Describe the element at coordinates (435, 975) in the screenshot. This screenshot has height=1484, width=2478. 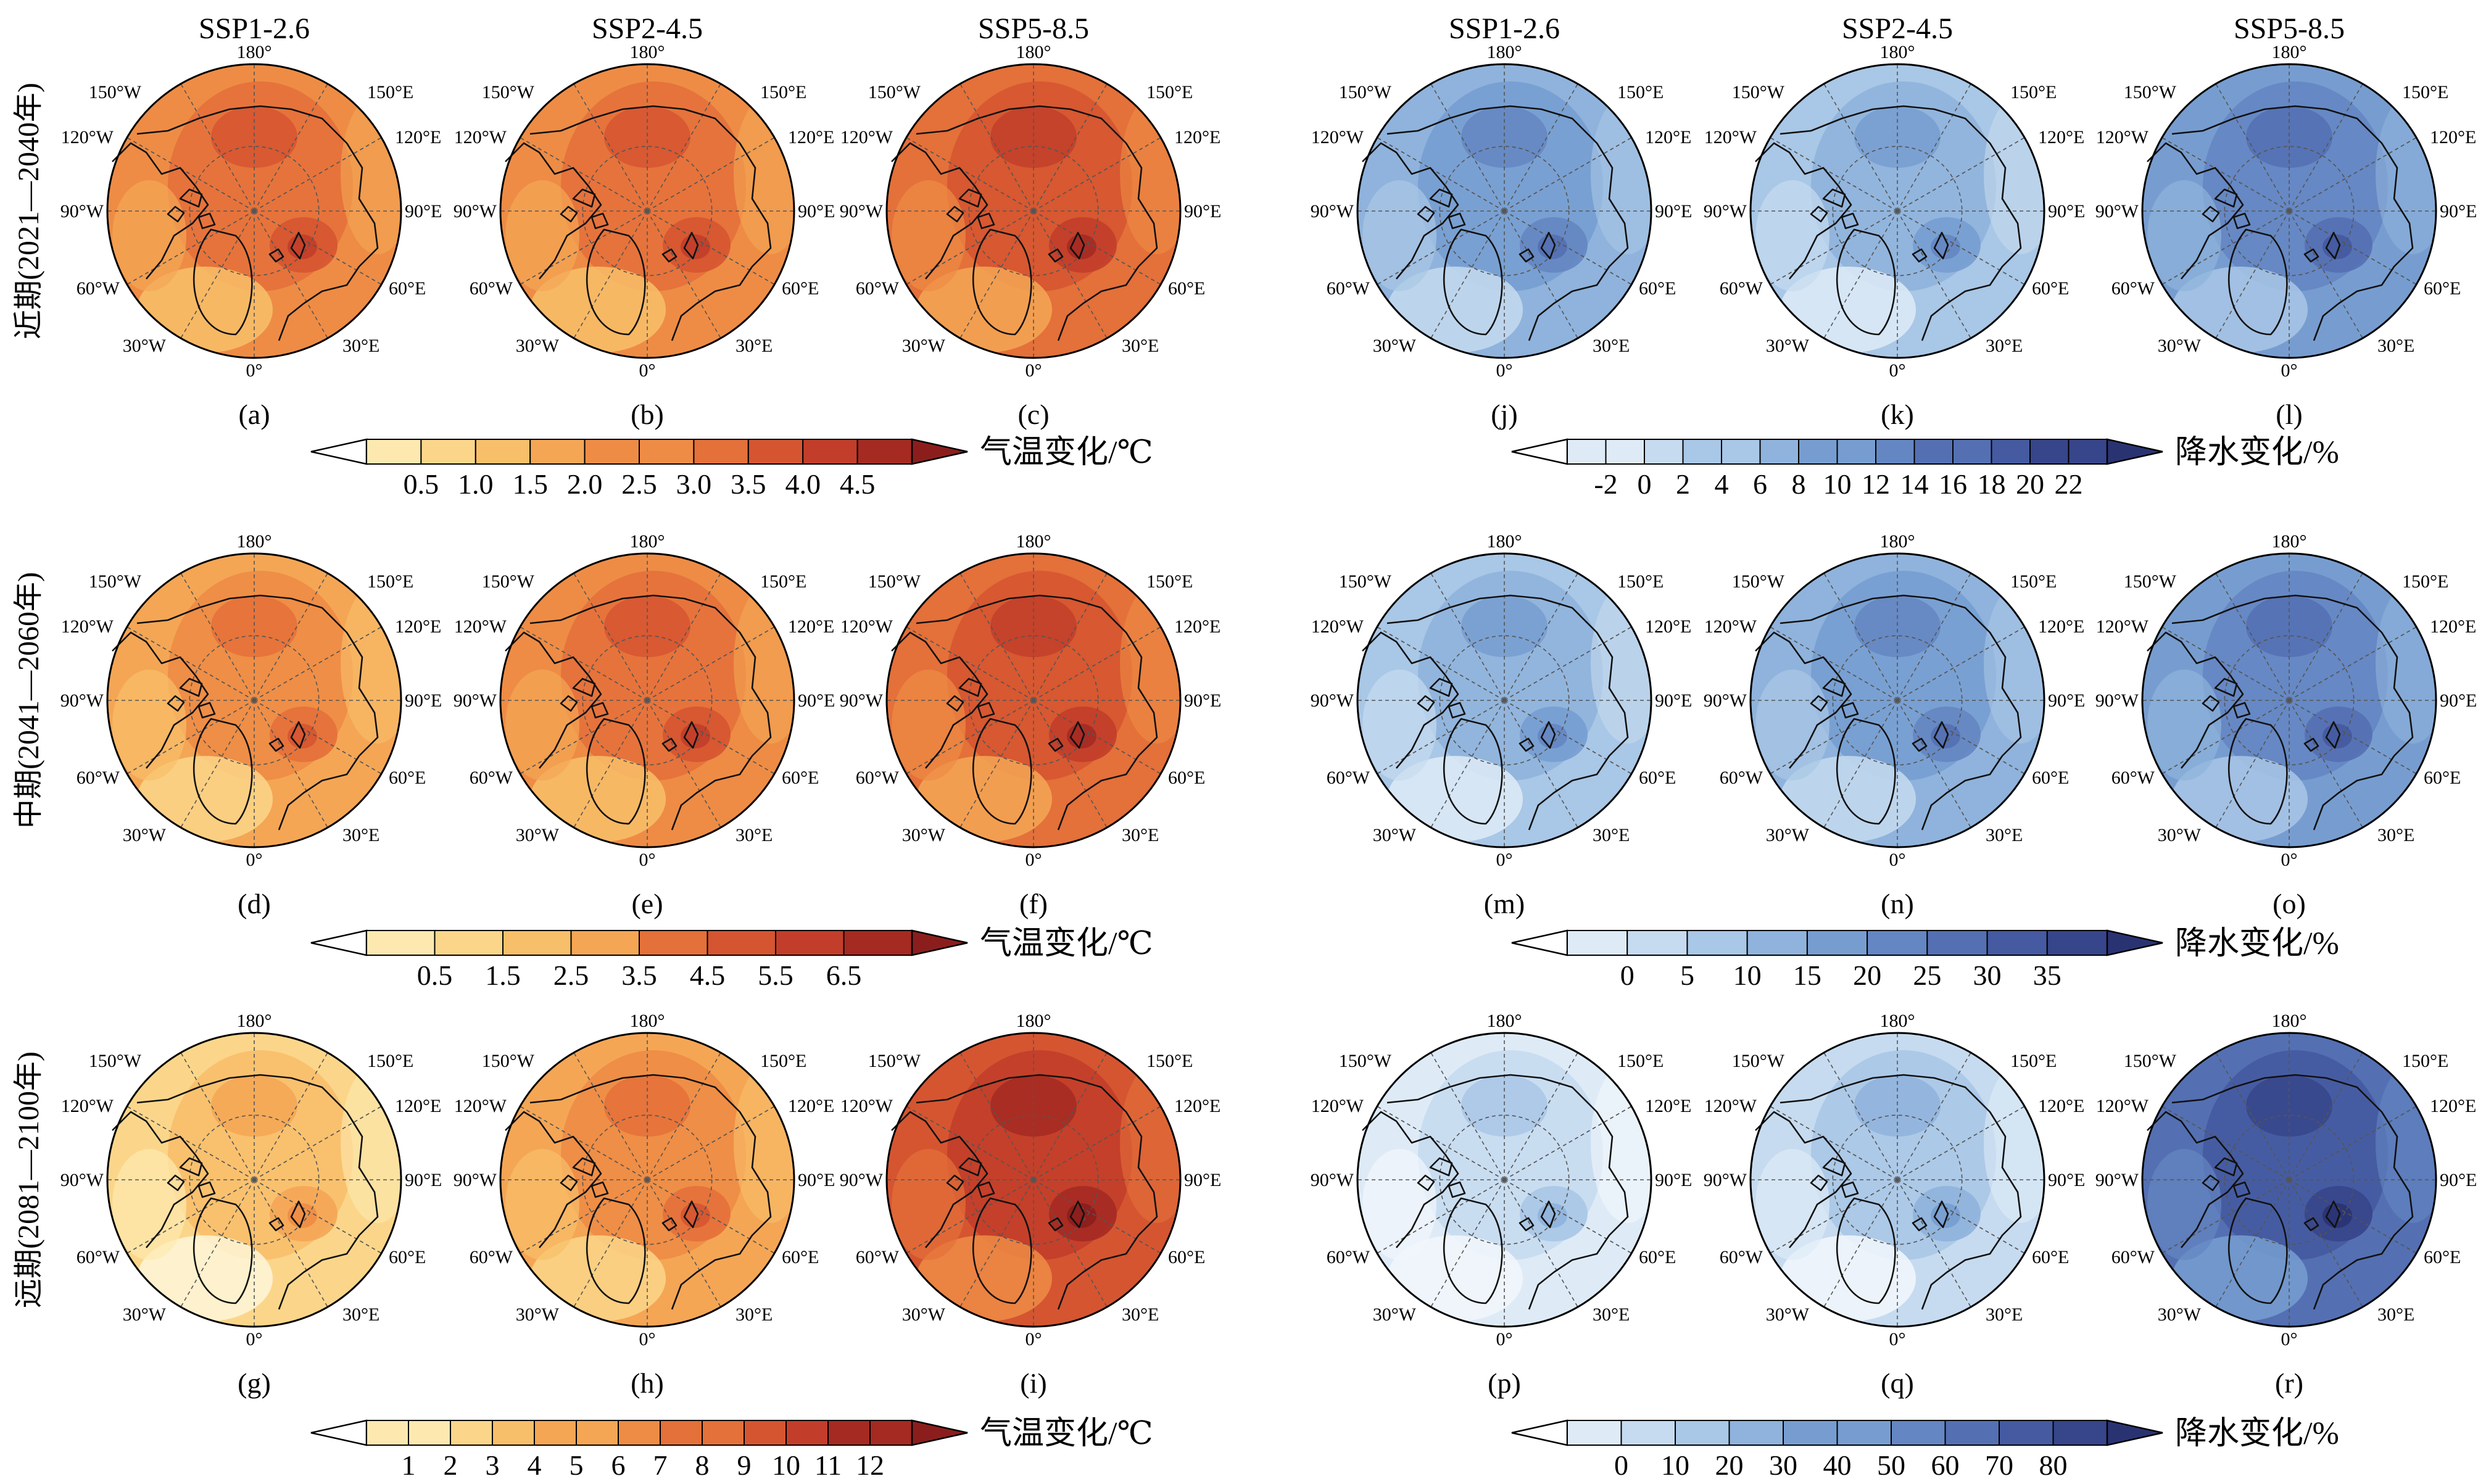
I see `colorbar-tick-label: 0.5` at that location.